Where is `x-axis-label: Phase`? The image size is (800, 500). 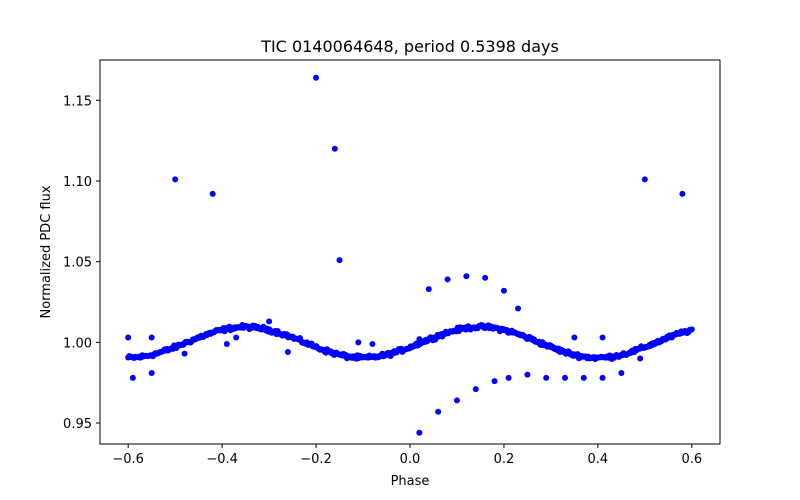 x-axis-label: Phase is located at coordinates (410, 481).